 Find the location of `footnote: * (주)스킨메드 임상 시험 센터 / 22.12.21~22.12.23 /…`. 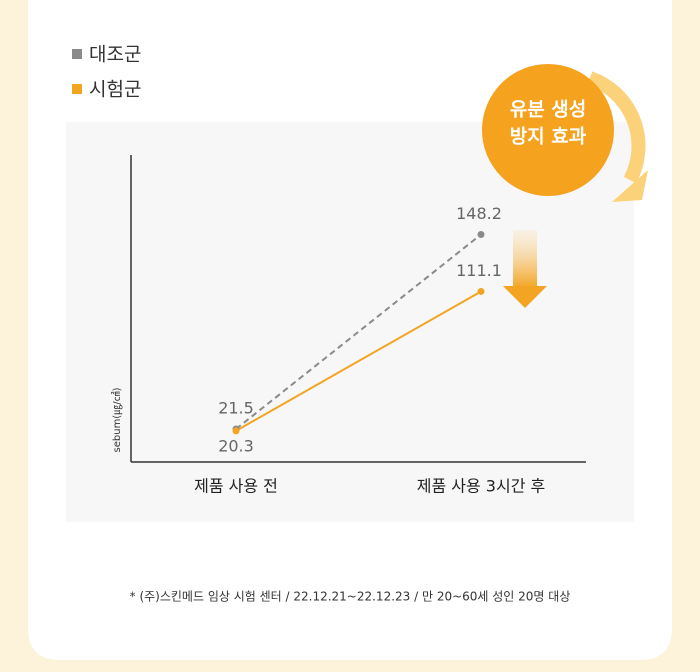

footnote: * (주)스킨메드 임상 시험 센터 / 22.12.21~22.12.23 /… is located at coordinates (350, 597).